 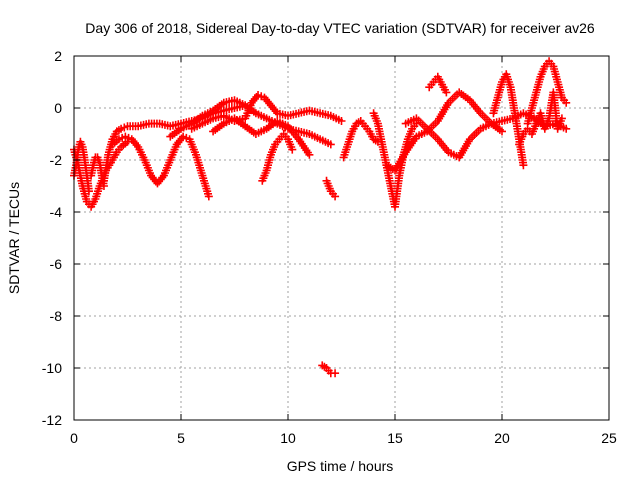 What do you see at coordinates (14, 238) in the screenshot?
I see `y-axis-label: SDTVAR / TECUs` at bounding box center [14, 238].